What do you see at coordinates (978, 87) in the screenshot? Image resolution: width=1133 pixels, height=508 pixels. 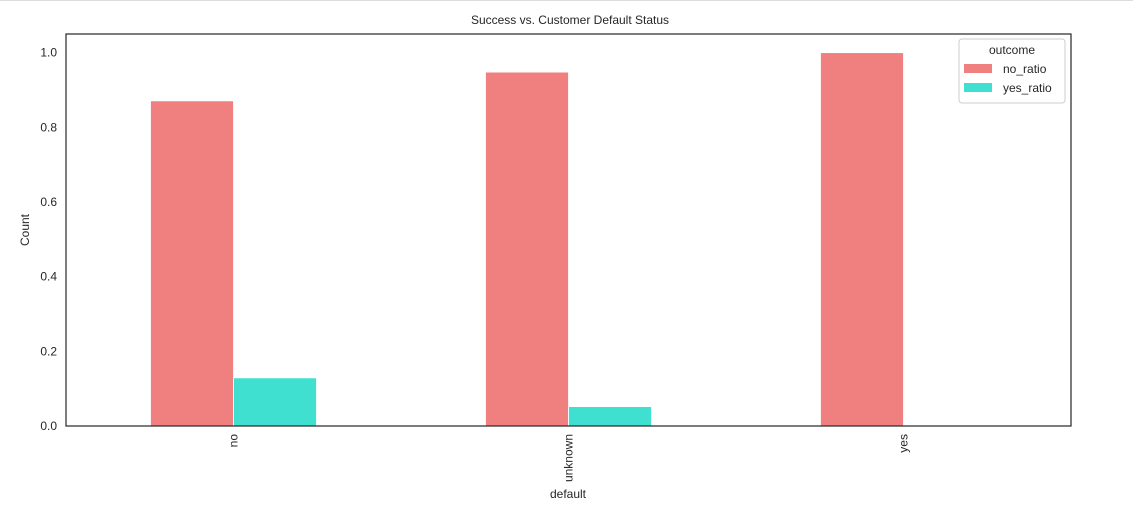 I see `legend-swatch-yes-ratio` at bounding box center [978, 87].